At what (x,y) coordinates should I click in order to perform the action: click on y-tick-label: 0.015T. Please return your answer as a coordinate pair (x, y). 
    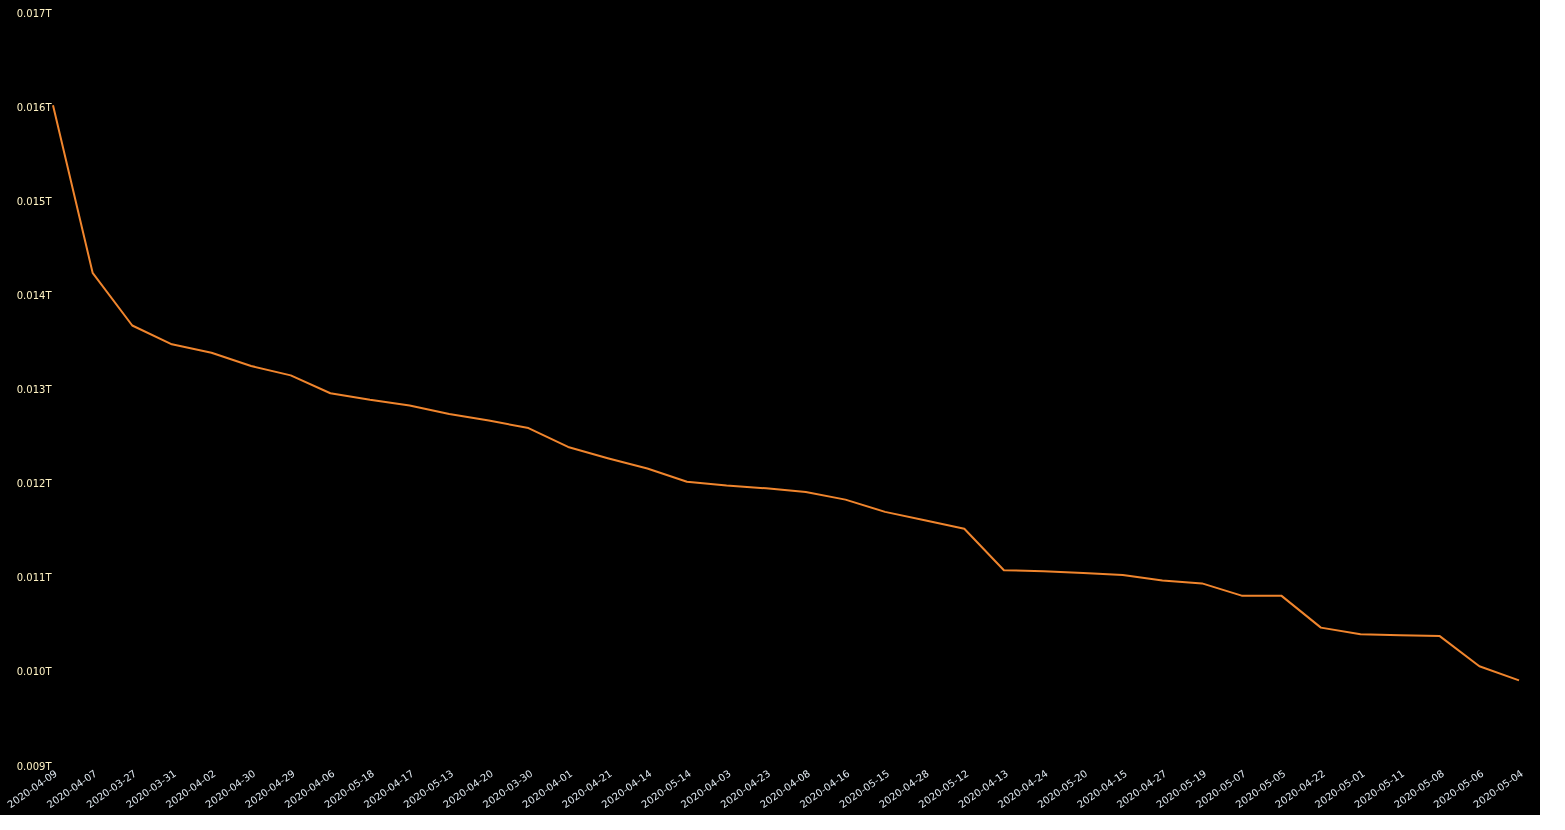
    Looking at the image, I should click on (34, 201).